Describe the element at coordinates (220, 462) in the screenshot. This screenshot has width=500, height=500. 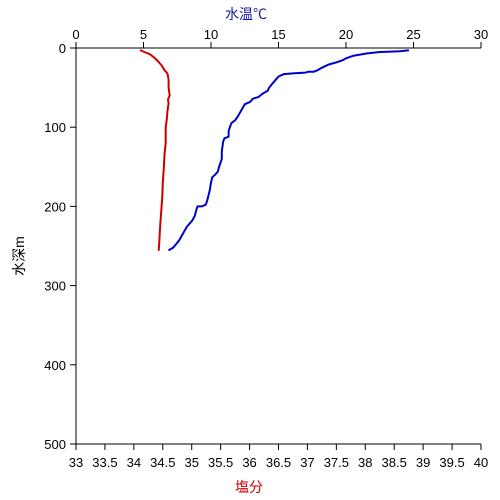
I see `bottom-tick-label: 35.5` at that location.